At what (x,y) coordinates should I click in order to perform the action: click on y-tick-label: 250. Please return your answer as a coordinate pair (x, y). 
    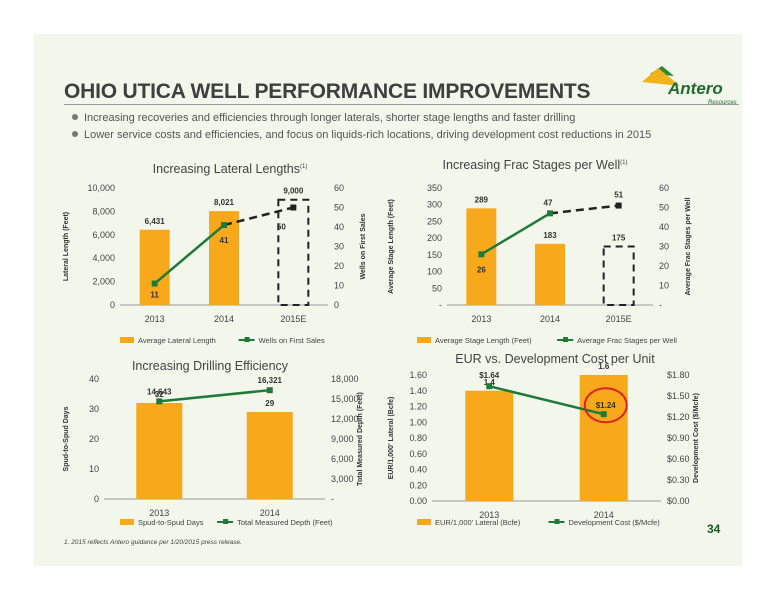
    Looking at the image, I should click on (434, 221).